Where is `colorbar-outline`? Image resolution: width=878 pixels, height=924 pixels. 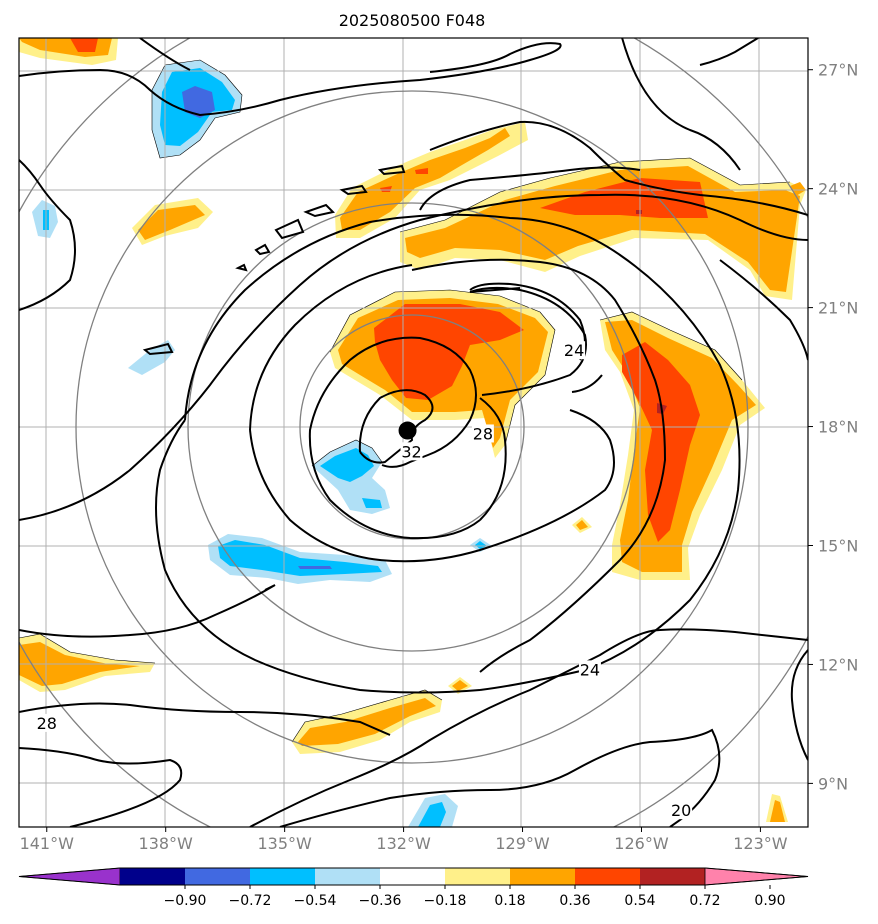
colorbar-outline is located at coordinates (413, 876).